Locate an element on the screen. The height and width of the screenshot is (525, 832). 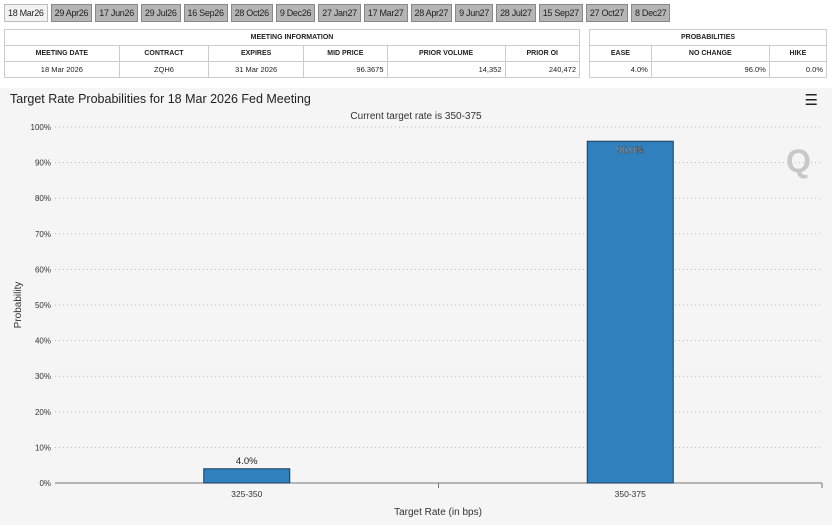
cell-value: 14,352 is located at coordinates (446, 69).